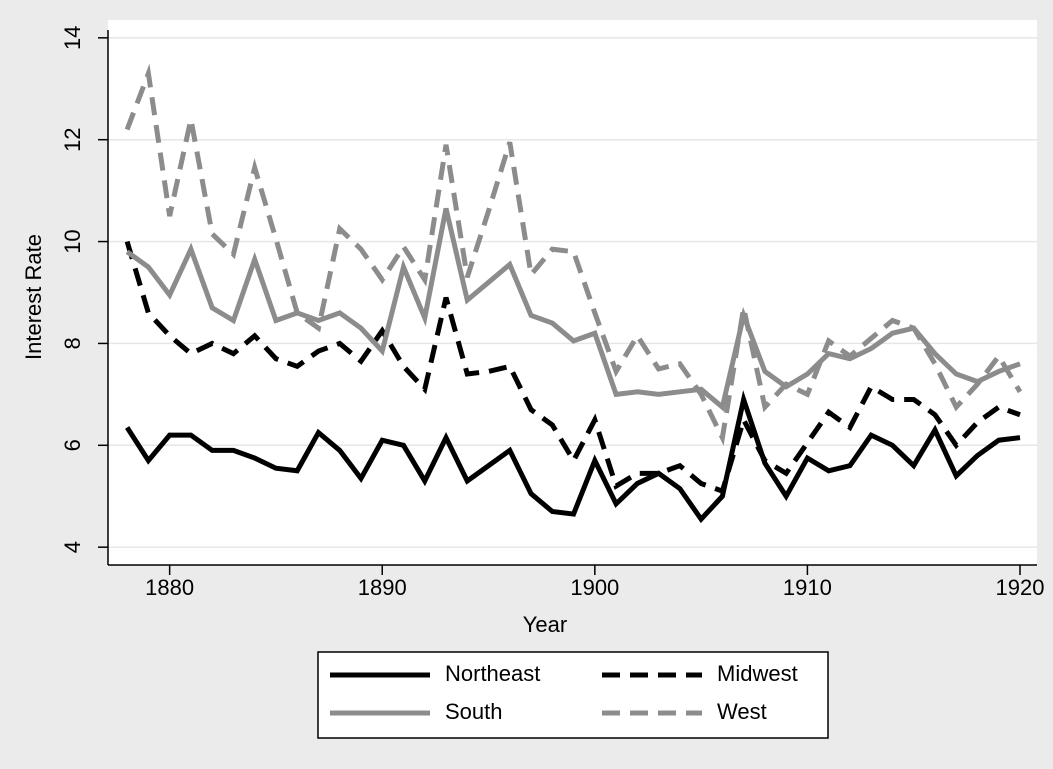 This screenshot has height=769, width=1053. I want to click on legend-label: Northeast, so click(492, 673).